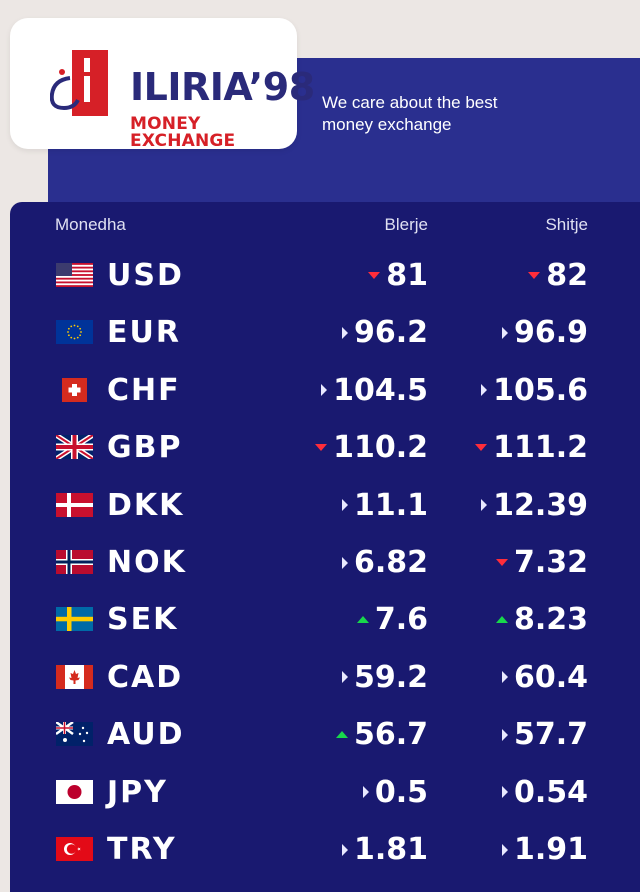 This screenshot has width=640, height=892. I want to click on sell-rate: 1.91, so click(544, 849).